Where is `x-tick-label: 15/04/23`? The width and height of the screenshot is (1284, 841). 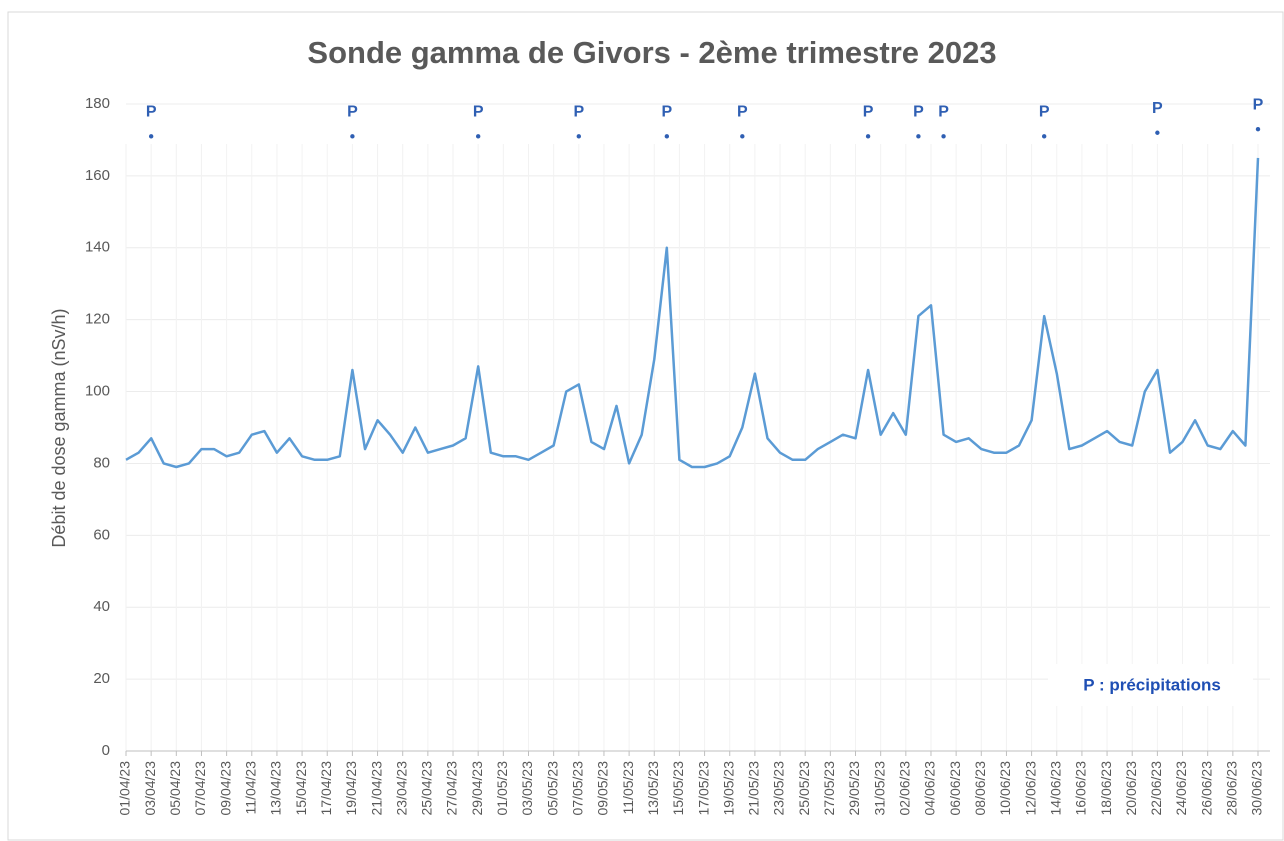 x-tick-label: 15/04/23 is located at coordinates (301, 788).